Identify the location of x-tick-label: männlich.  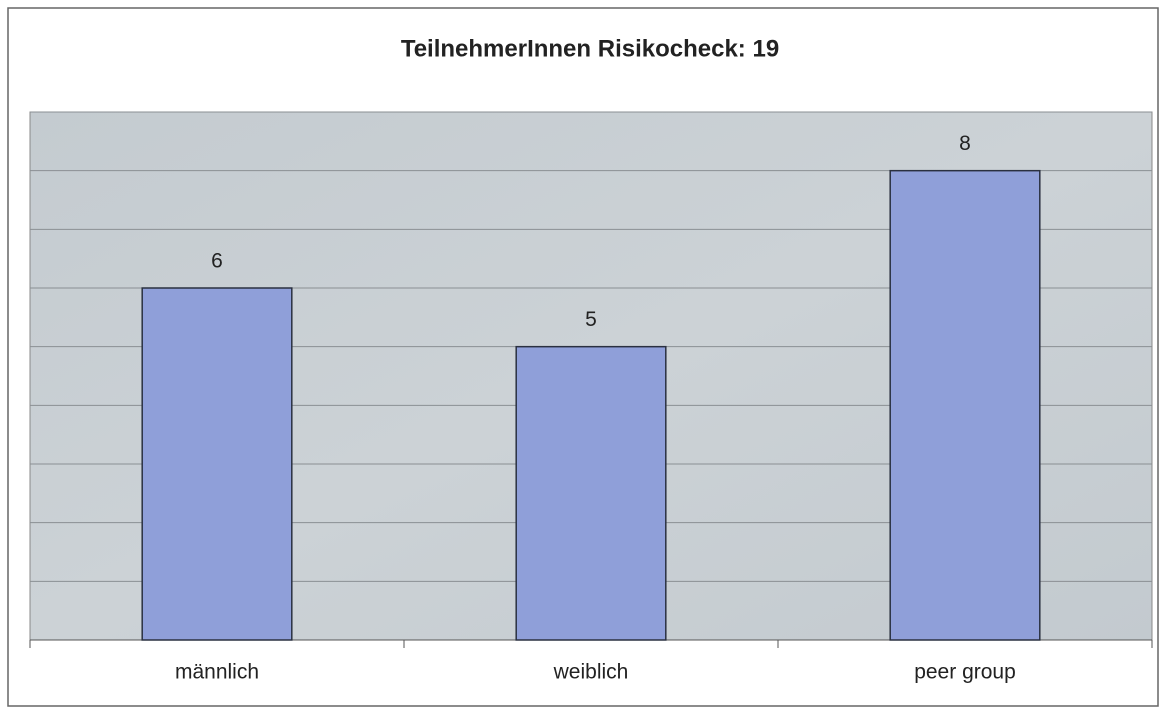
(217, 672).